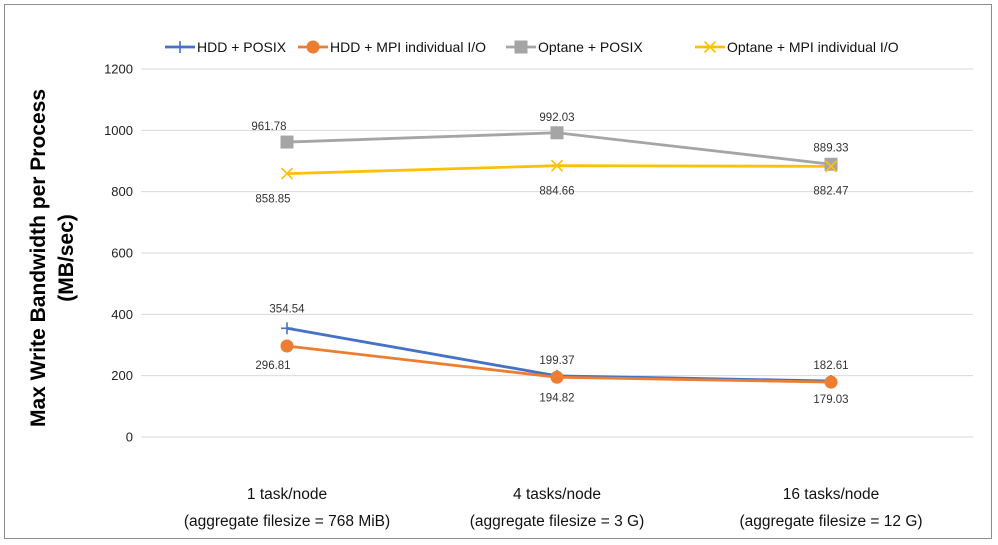  I want to click on y-tick-label: 600, so click(122, 253).